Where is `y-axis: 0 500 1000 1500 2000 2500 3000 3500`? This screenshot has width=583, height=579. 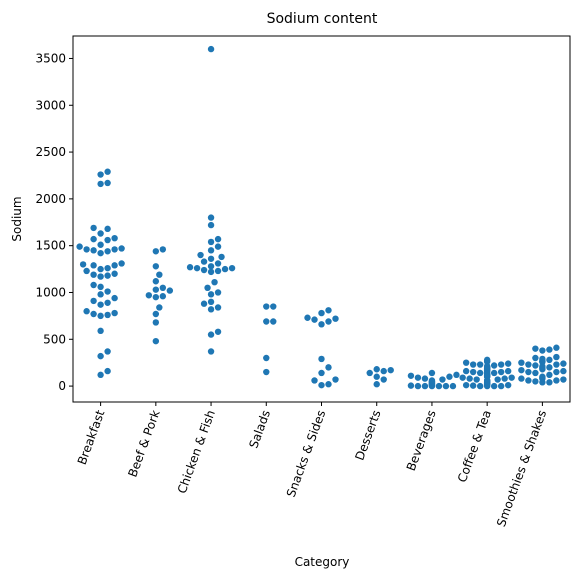 y-axis: 0 500 1000 1500 2000 2500 3000 3500 is located at coordinates (54, 222).